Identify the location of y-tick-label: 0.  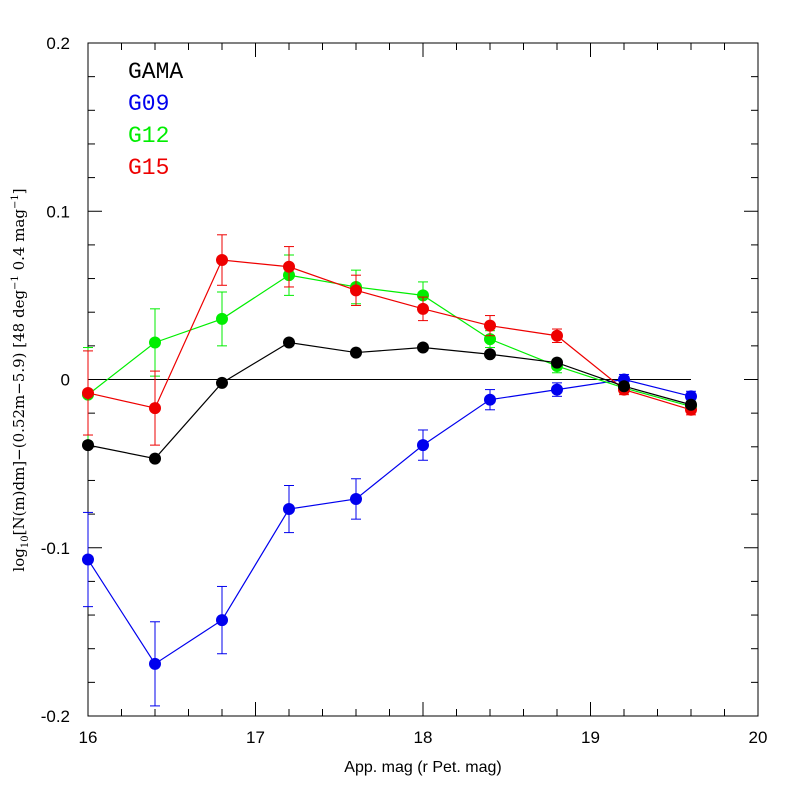
(65, 380).